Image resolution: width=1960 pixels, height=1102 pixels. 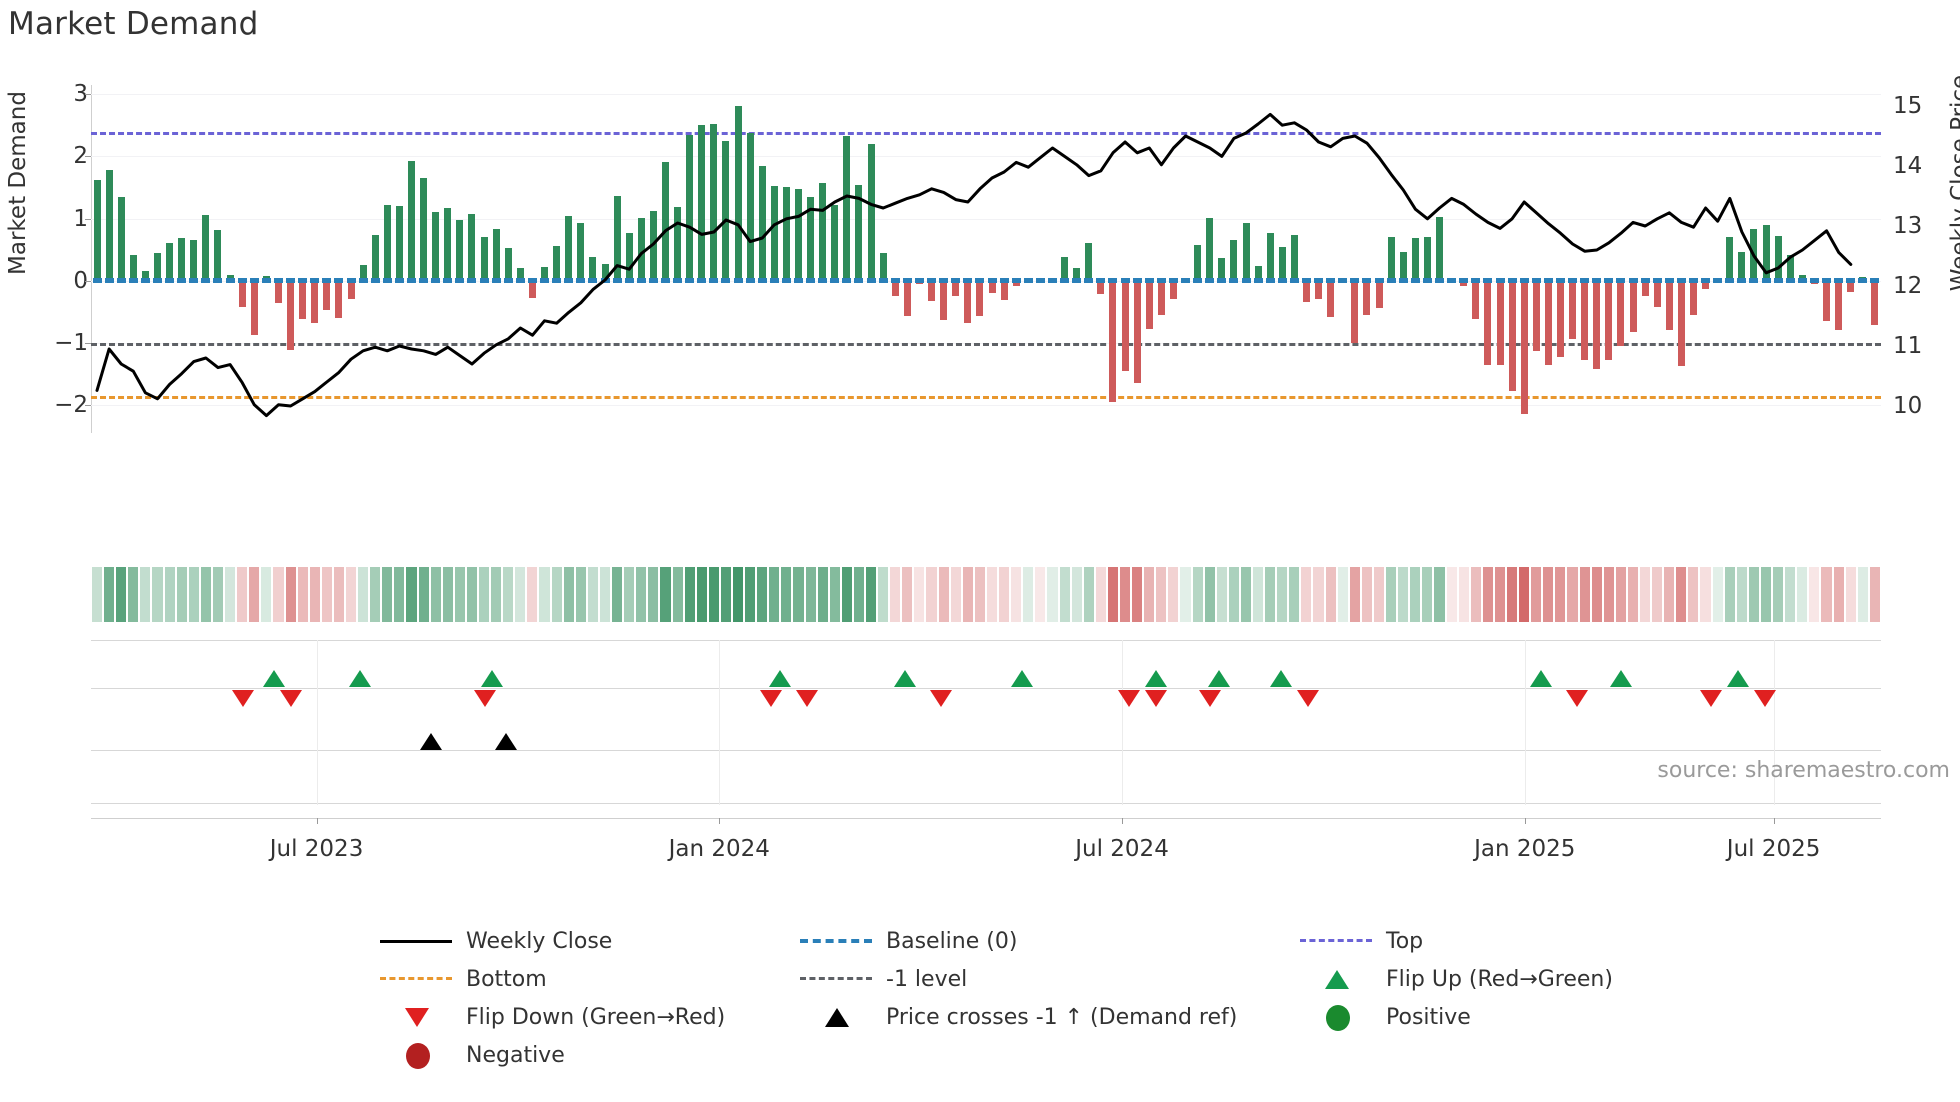 I want to click on legend-item-positive: Positive, so click(x=1500, y=1018).